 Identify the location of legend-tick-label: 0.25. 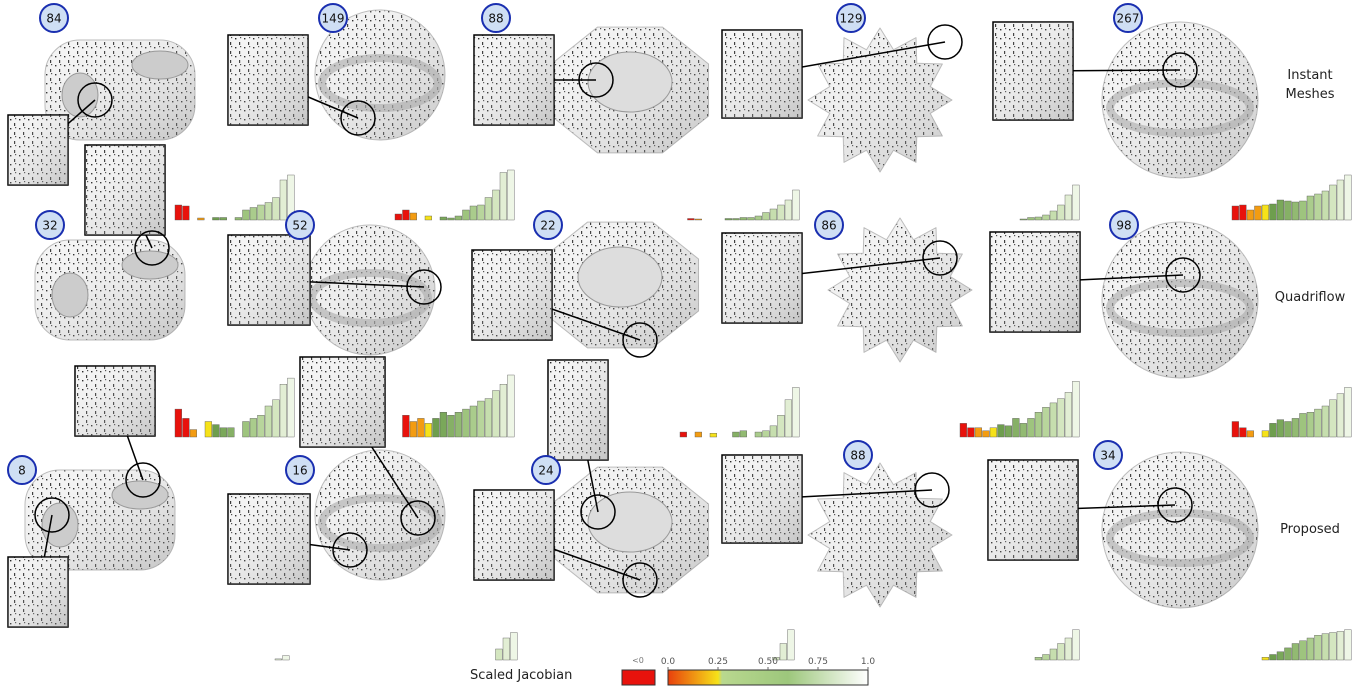
(718, 662).